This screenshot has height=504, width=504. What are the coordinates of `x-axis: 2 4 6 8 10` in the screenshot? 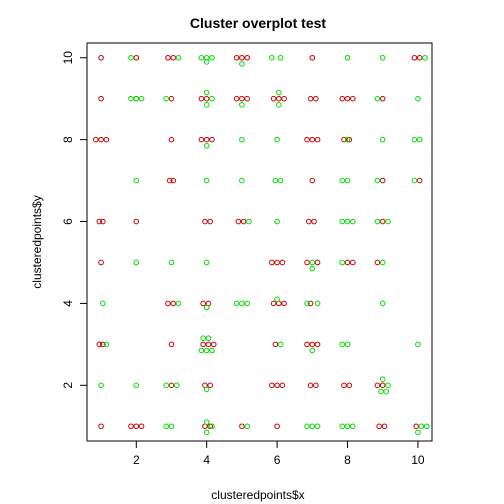 It's located at (279, 454).